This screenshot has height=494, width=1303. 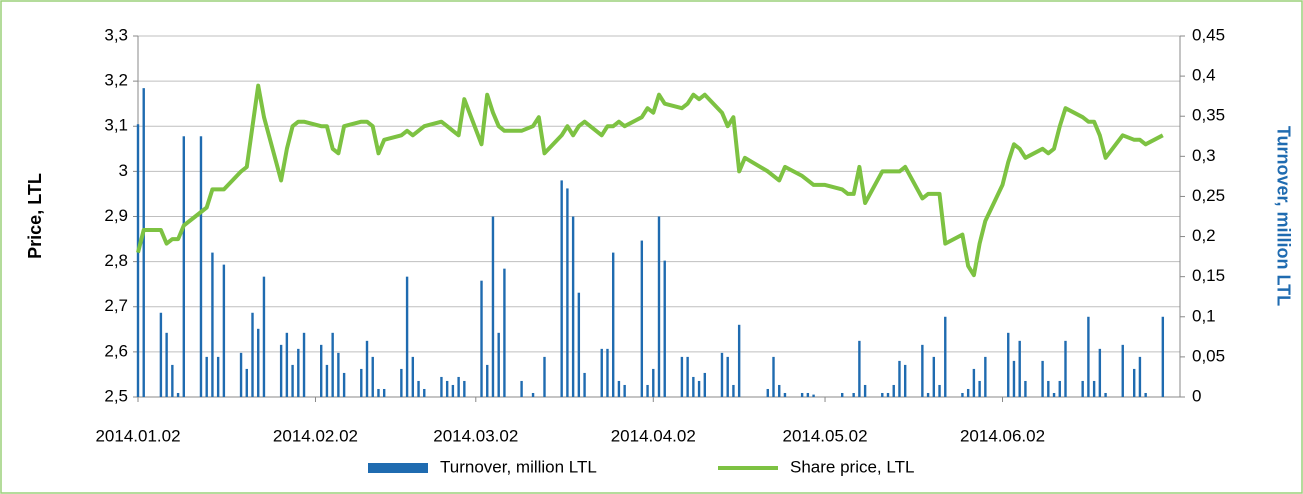 What do you see at coordinates (1196, 395) in the screenshot?
I see `y2-tick-label: 0` at bounding box center [1196, 395].